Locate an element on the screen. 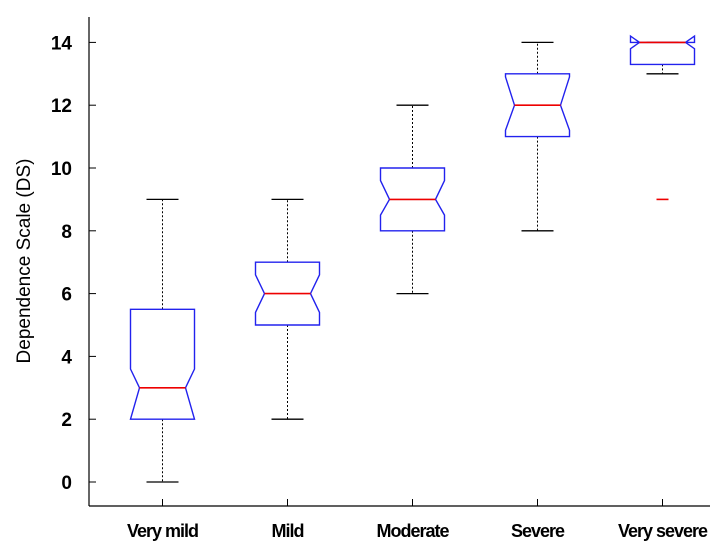 This screenshot has width=720, height=547. y-tick-label: 8 is located at coordinates (66, 232).